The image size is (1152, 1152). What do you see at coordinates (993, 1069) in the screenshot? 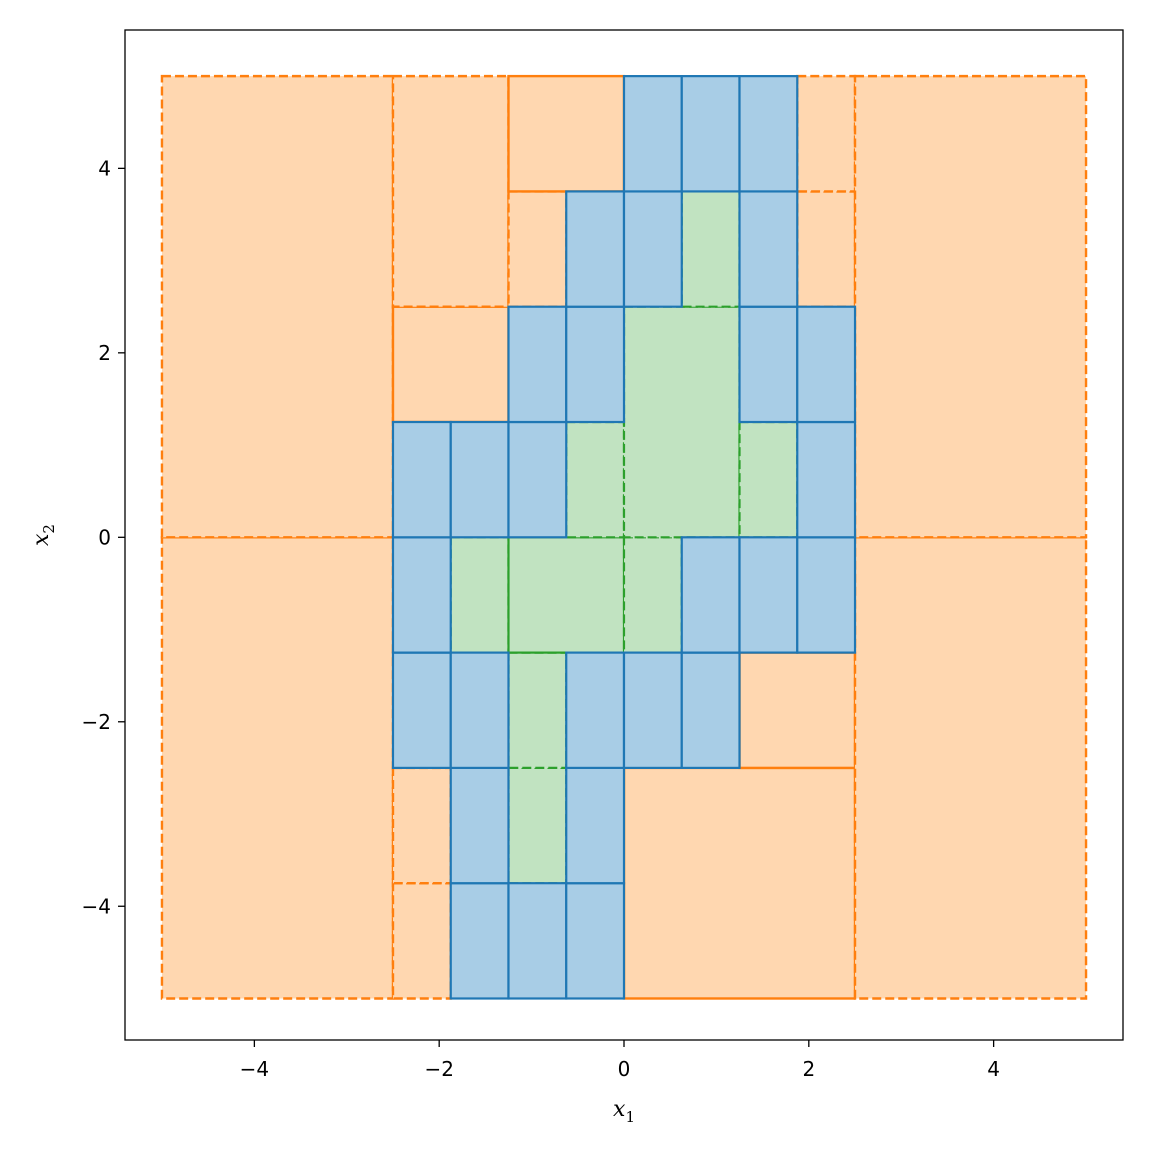
I see `x-tick-label: 4` at bounding box center [993, 1069].